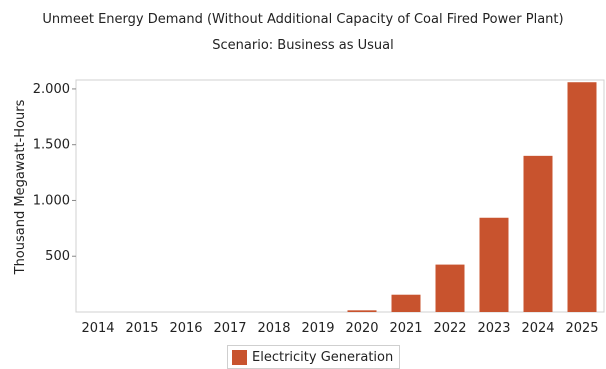 The height and width of the screenshot is (369, 606). I want to click on bar-2021, so click(406, 303).